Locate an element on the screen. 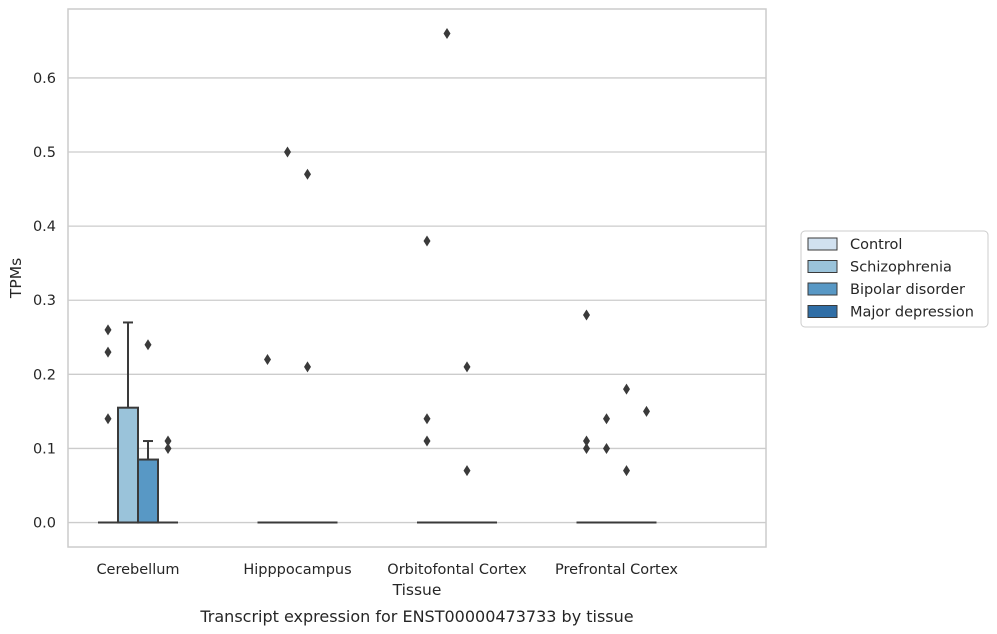 Image resolution: width=997 pixels, height=634 pixels. legend-frame is located at coordinates (894, 279).